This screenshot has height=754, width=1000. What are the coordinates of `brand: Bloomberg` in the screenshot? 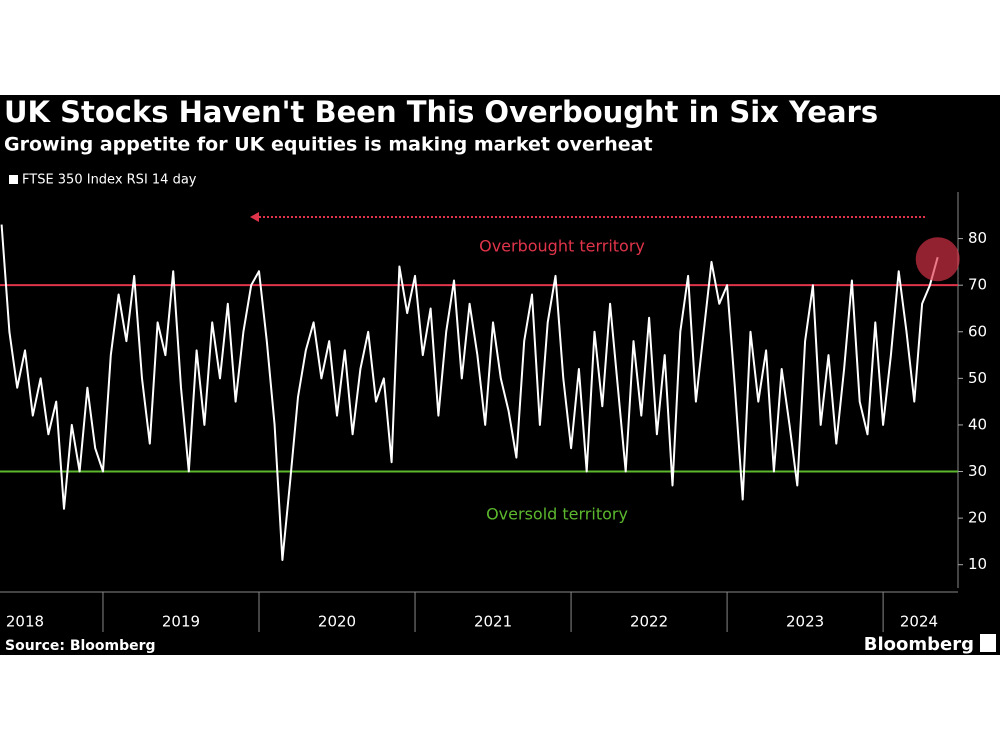 It's located at (919, 644).